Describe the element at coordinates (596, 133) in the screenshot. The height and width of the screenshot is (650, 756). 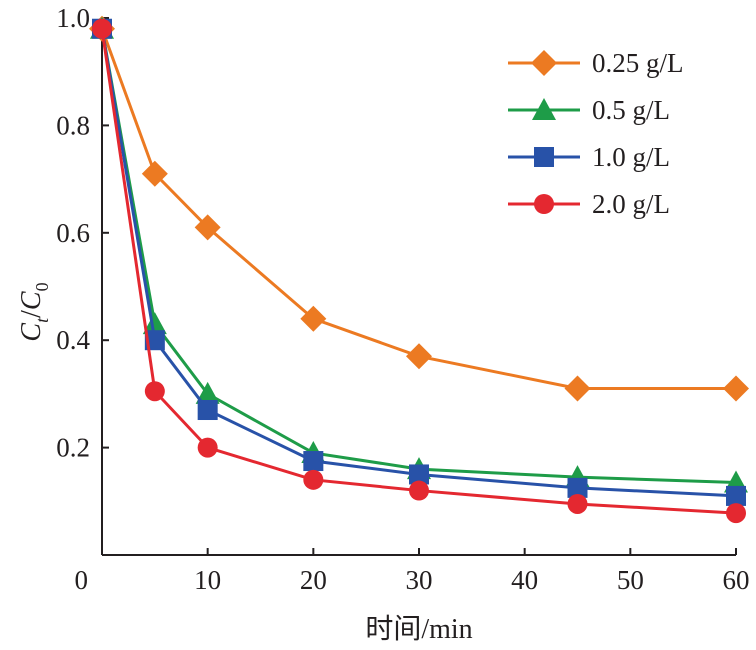
I see `legend: 0.25 g/L 0.5 g/L 1.0 g/L 2.0 g/L` at that location.